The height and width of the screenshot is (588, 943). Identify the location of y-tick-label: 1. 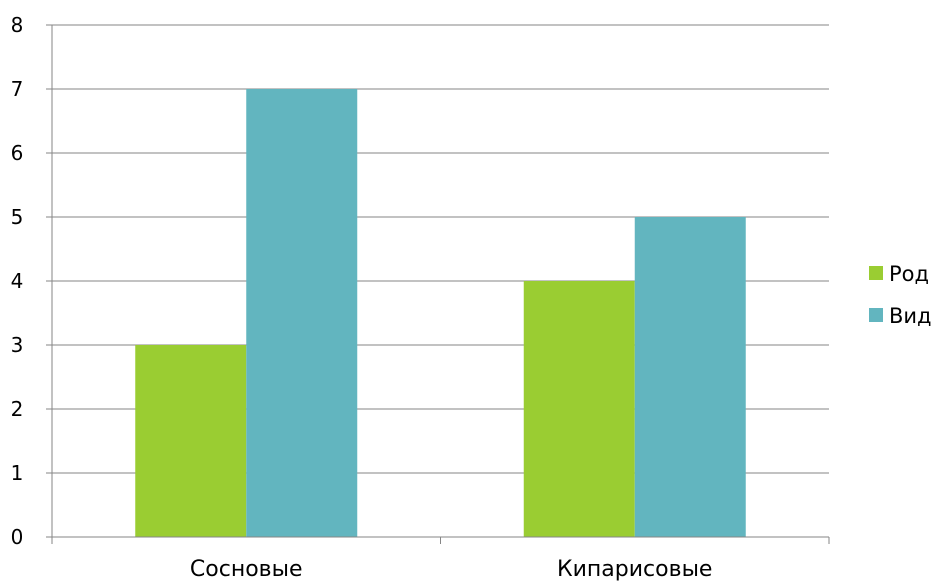
(17, 473).